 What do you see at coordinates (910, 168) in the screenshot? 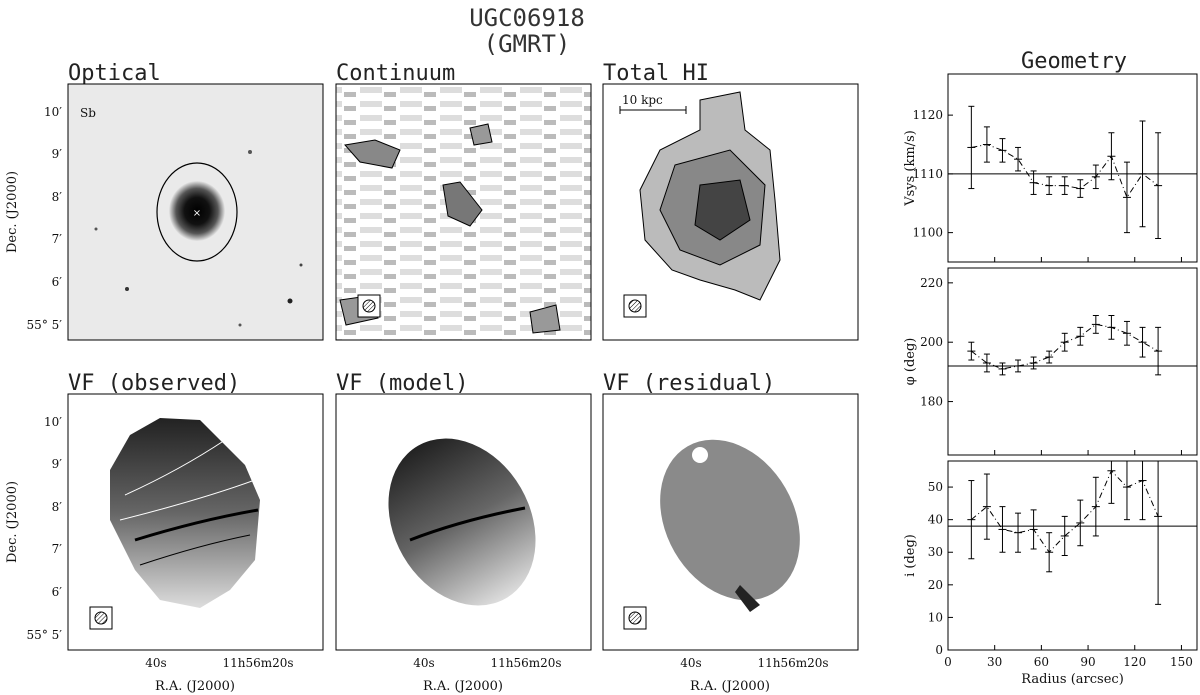
I see `y-axis-label: Vsys (km/s)` at bounding box center [910, 168].